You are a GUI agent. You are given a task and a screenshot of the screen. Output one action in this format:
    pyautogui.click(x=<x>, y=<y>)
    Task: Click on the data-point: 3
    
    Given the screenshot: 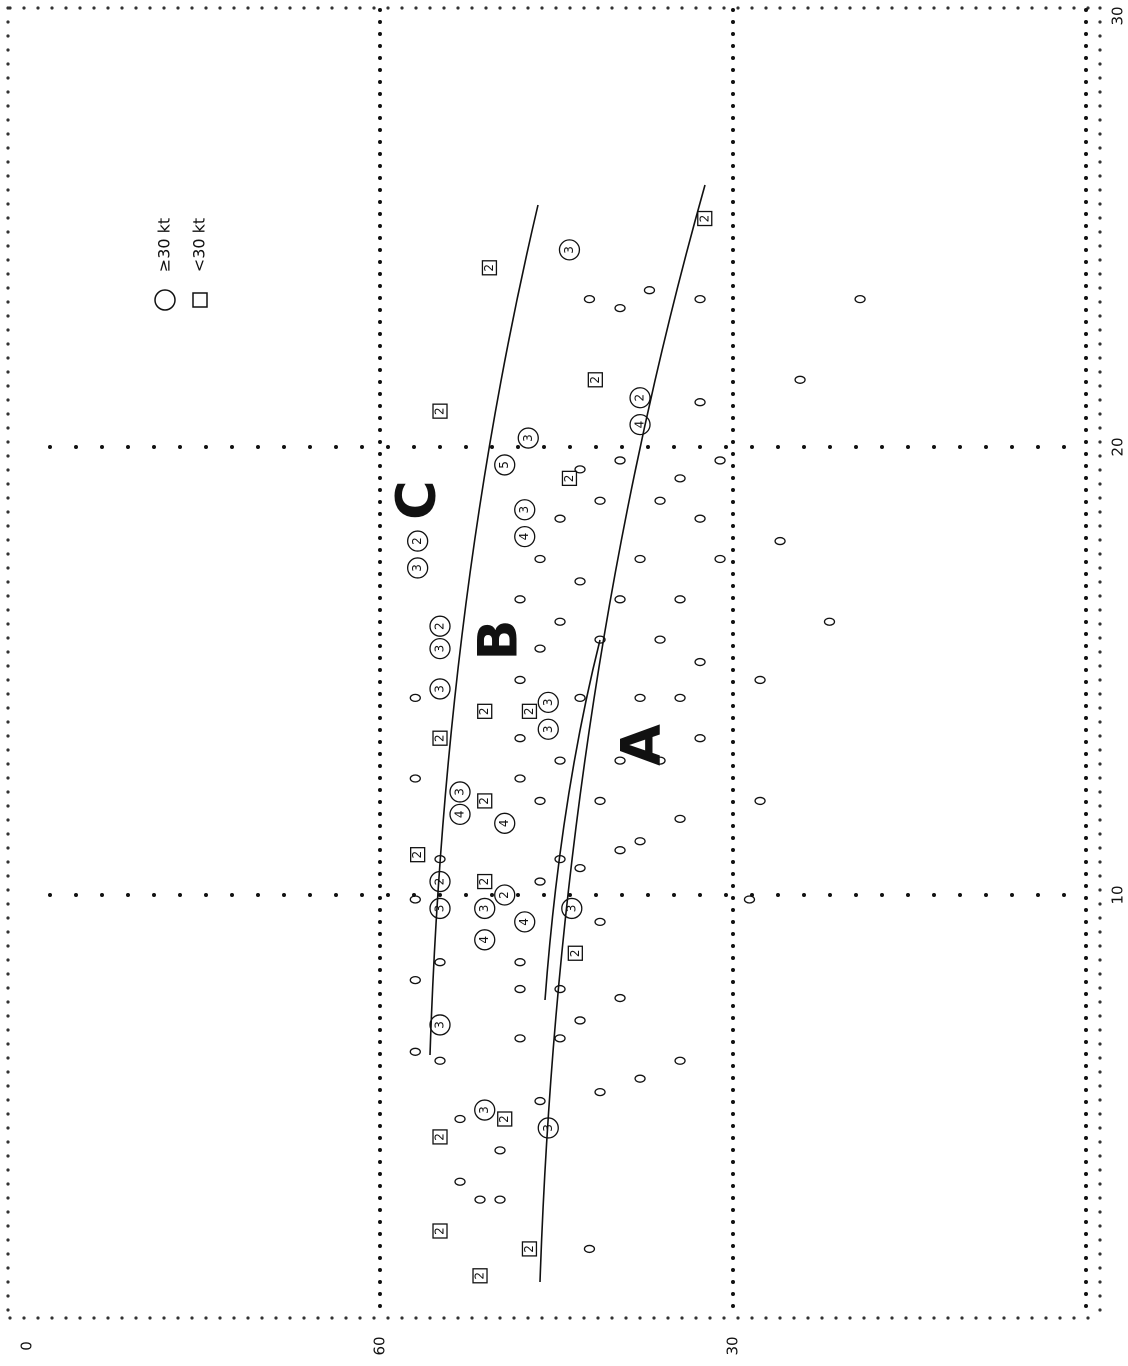 What is the action you would take?
    pyautogui.click(x=525, y=510)
    